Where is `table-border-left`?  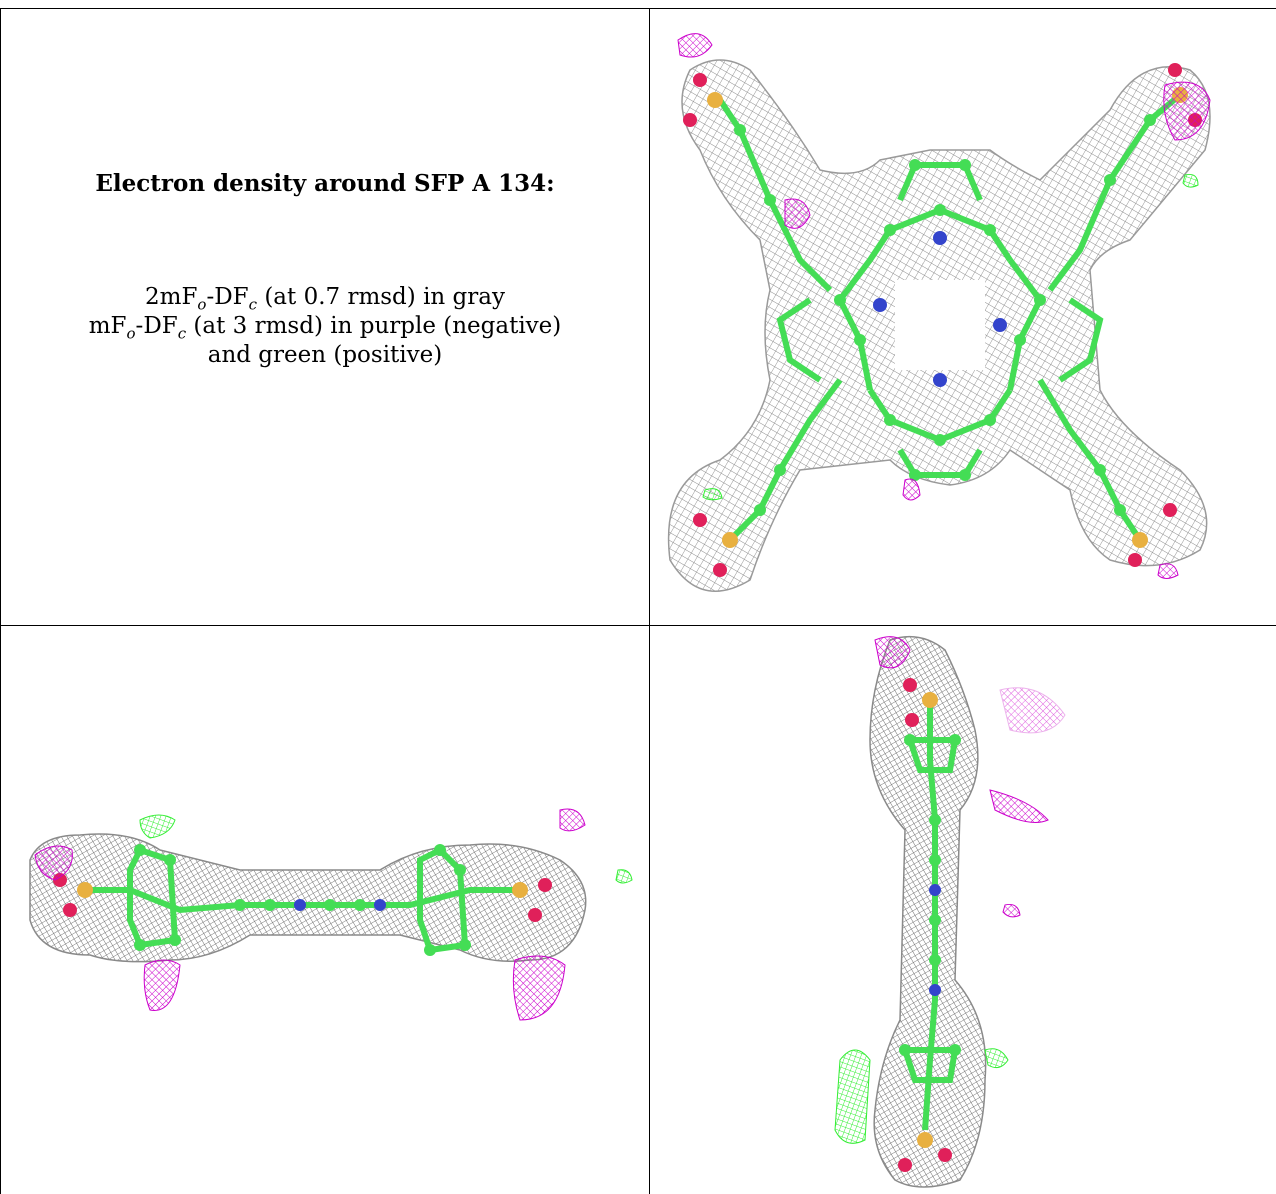
table-border-left is located at coordinates (0, 601).